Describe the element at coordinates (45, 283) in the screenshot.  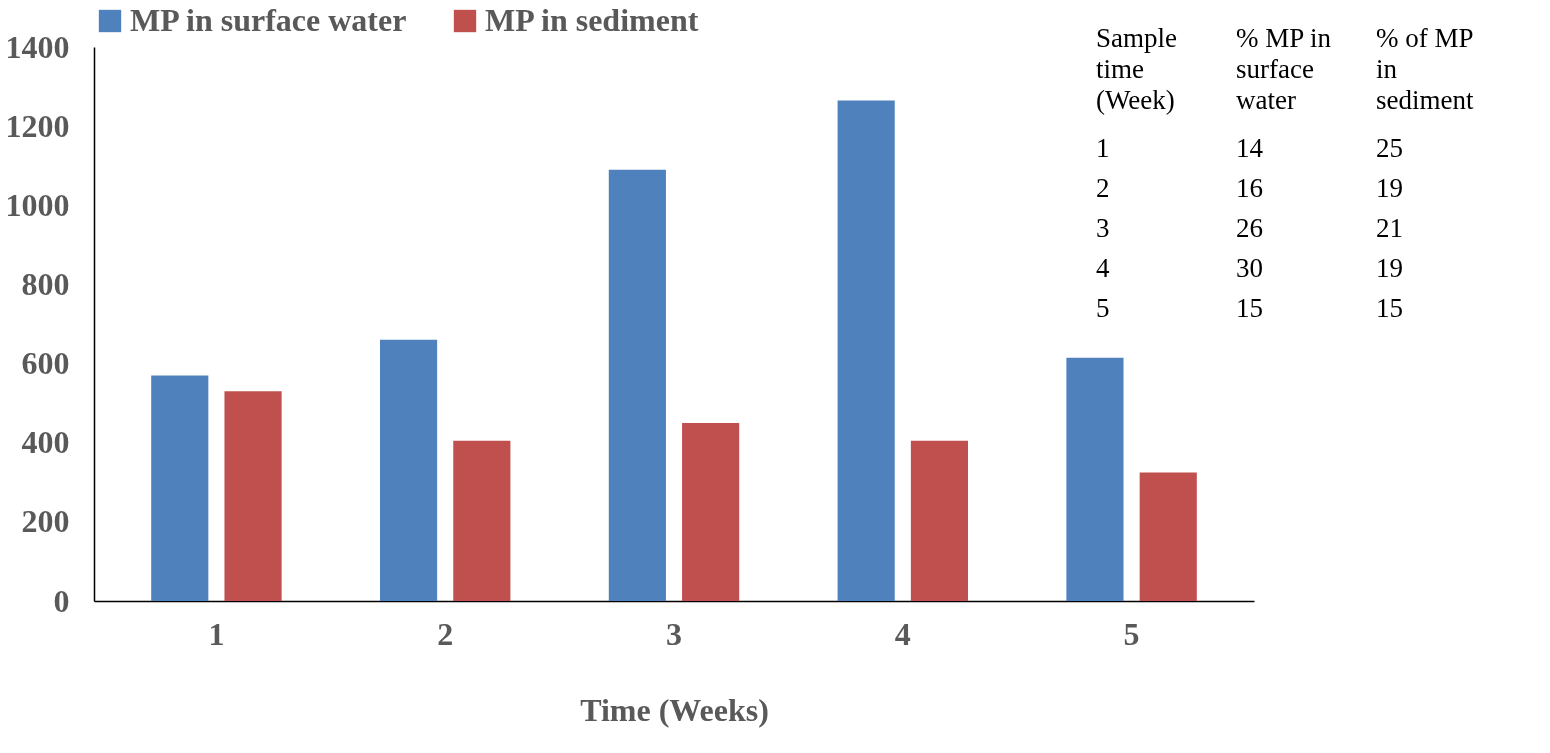
I see `y-tick-label: 800` at that location.